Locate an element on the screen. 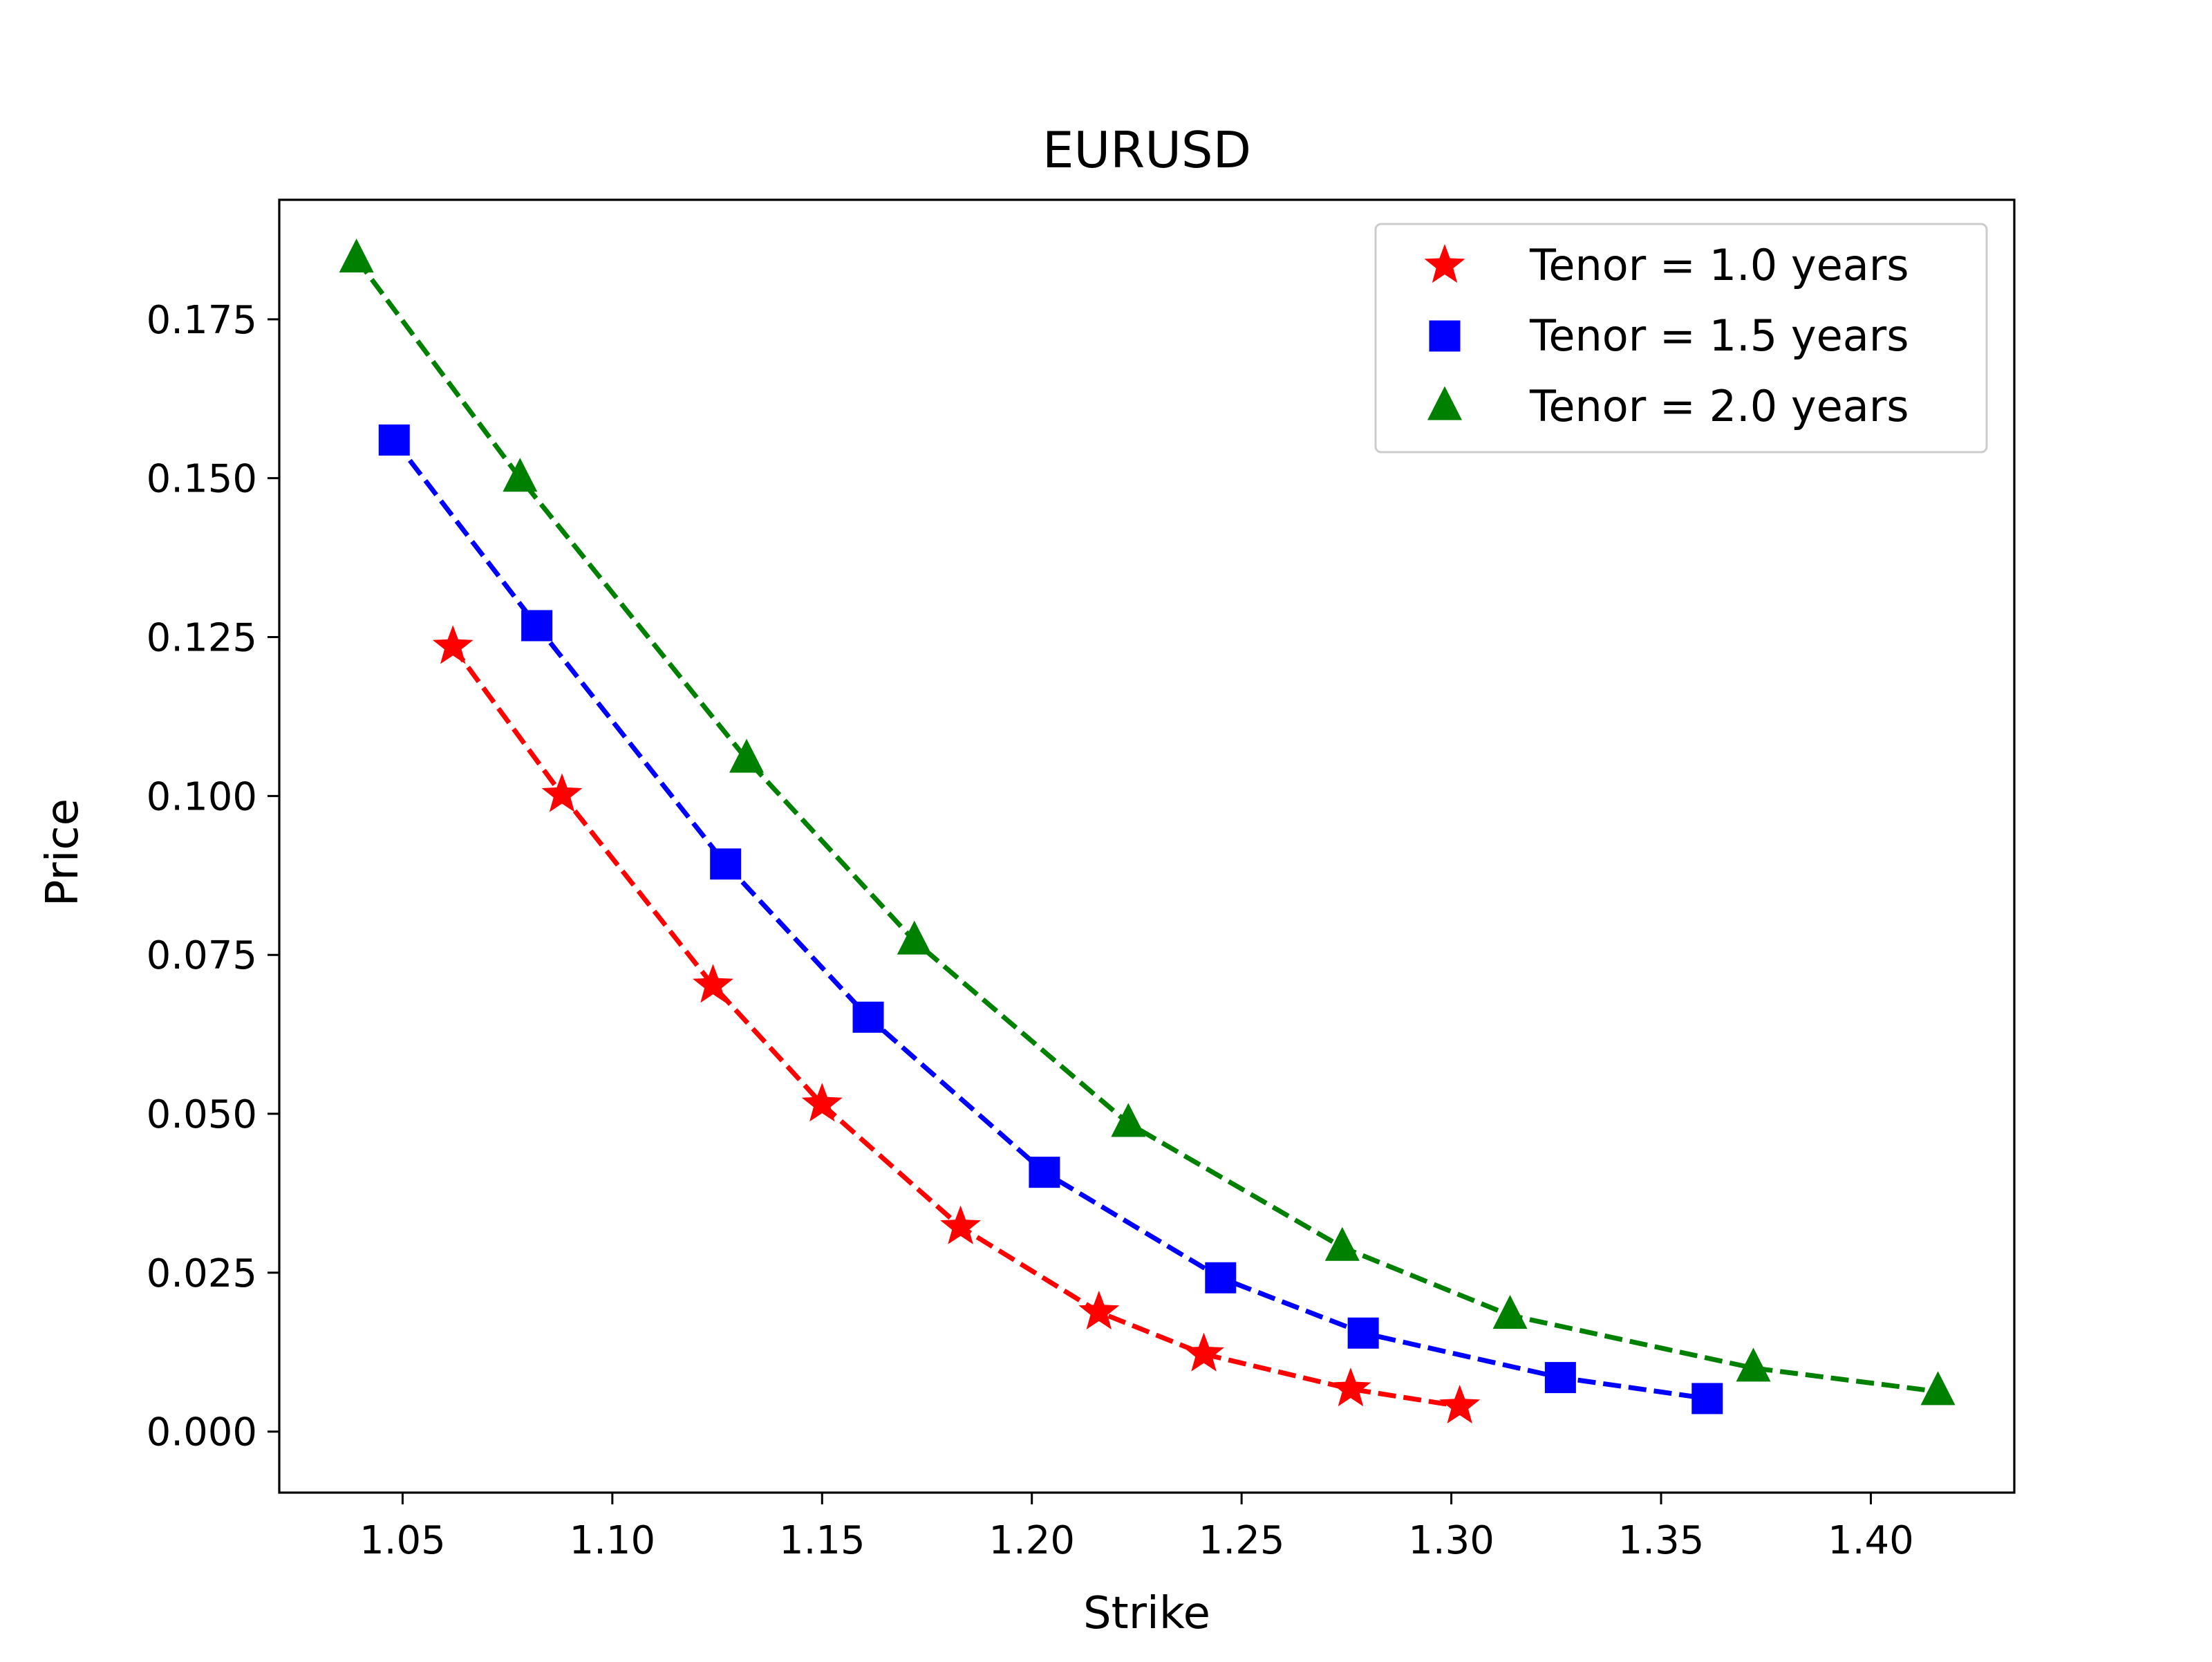  legend-item: Tenor = 1.0 years is located at coordinates (1666, 265).